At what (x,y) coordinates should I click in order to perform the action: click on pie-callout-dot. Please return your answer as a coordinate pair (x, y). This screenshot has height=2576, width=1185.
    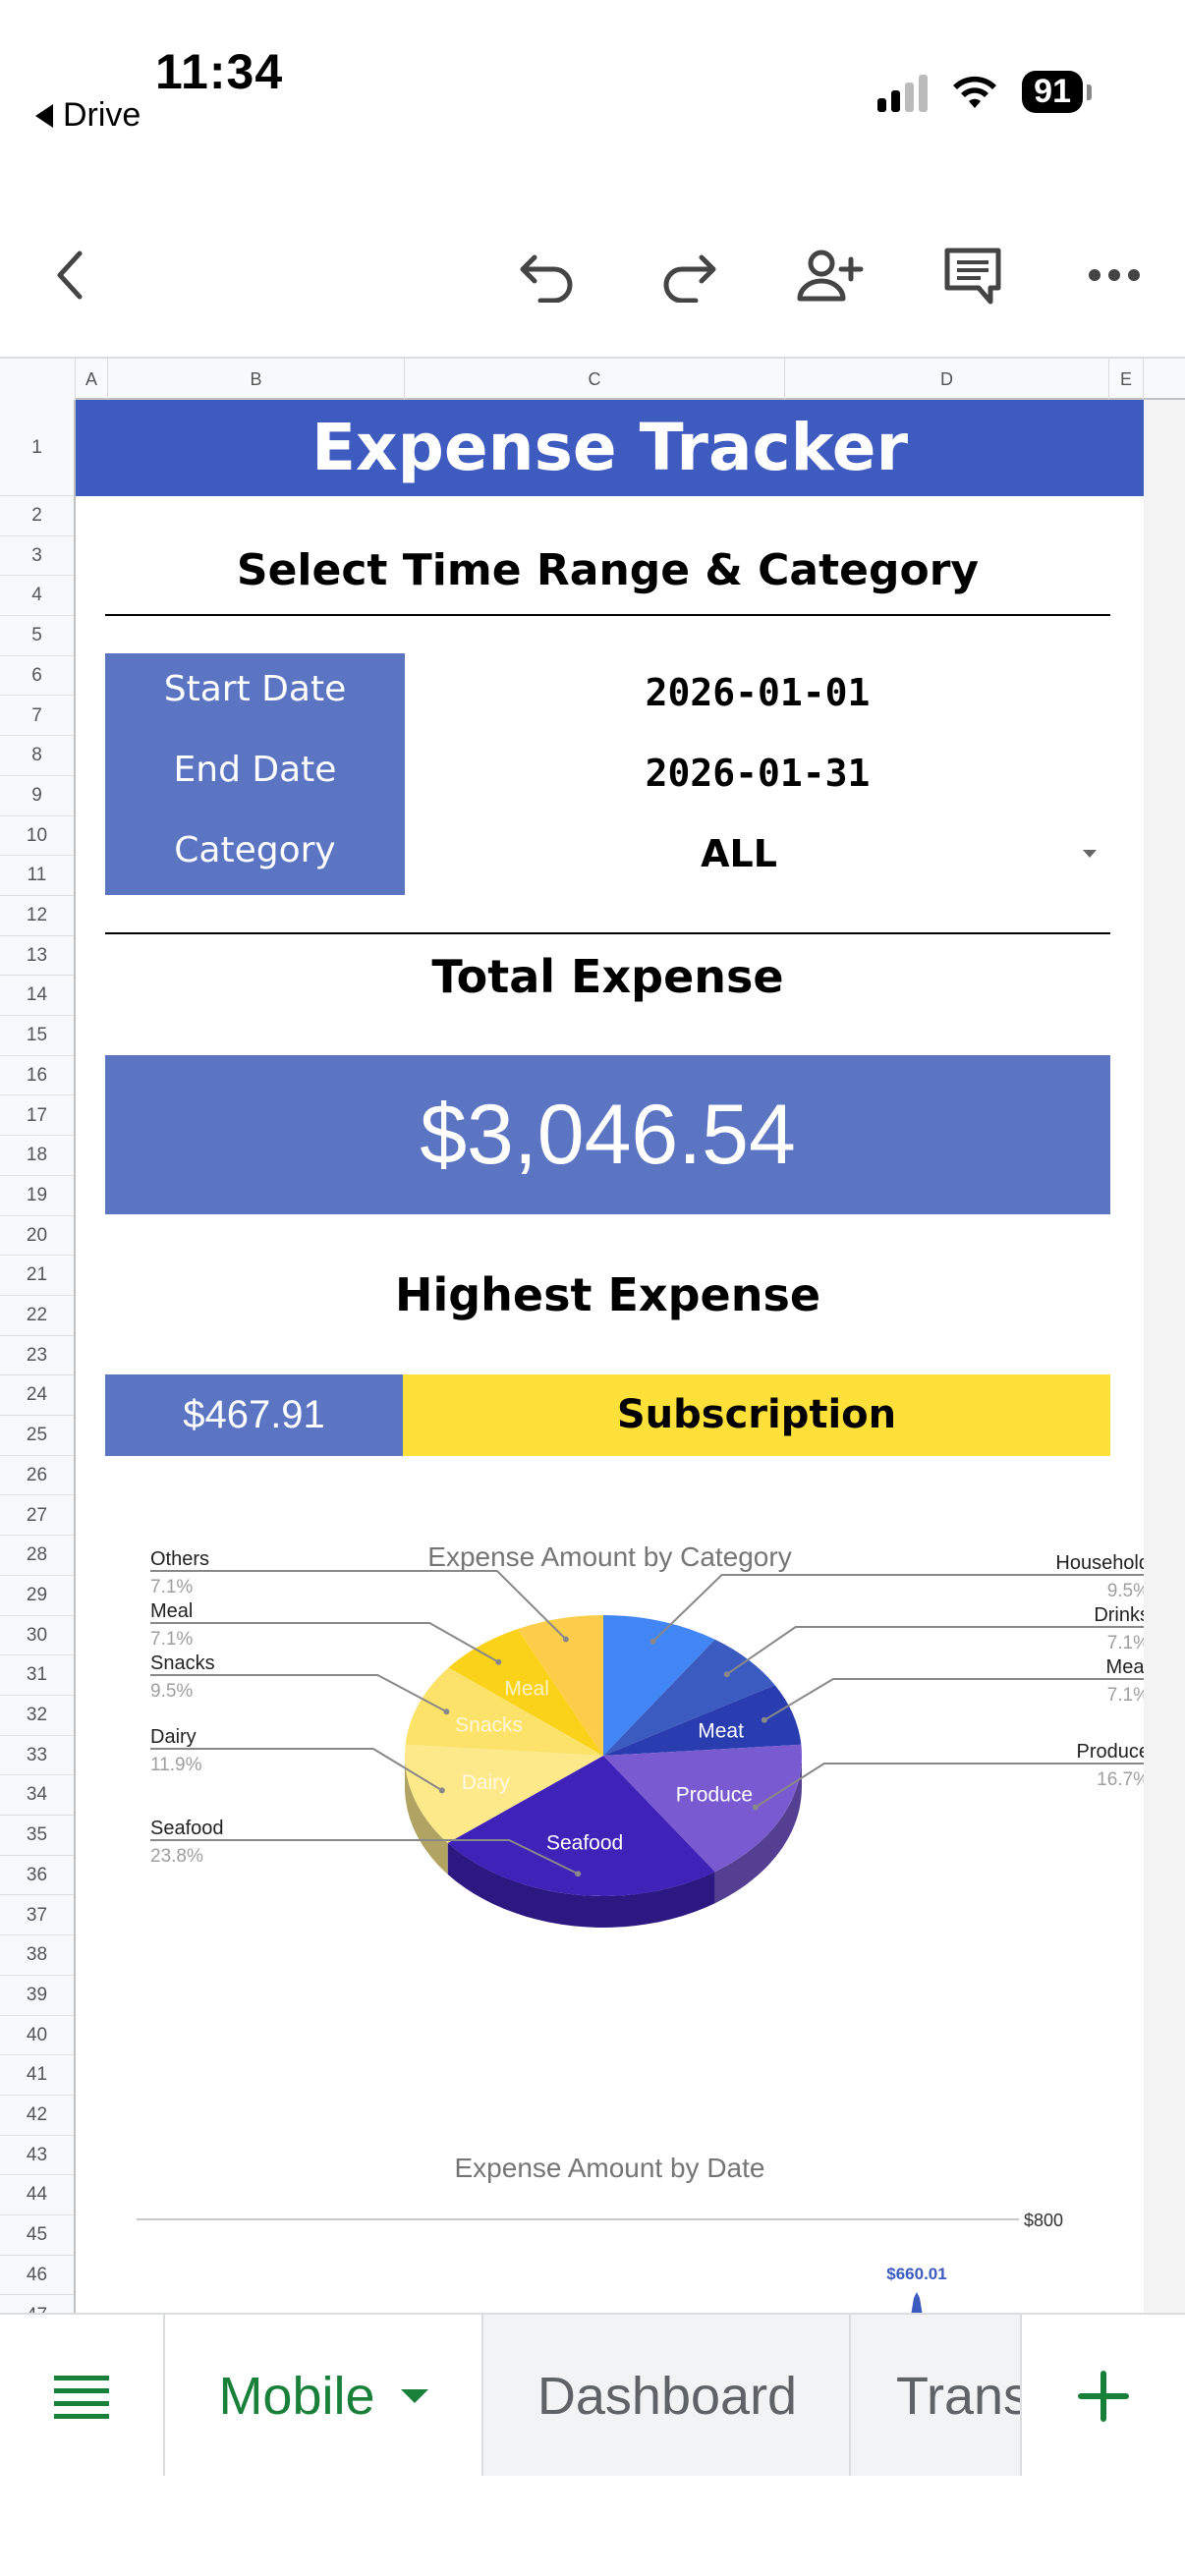
    Looking at the image, I should click on (565, 1639).